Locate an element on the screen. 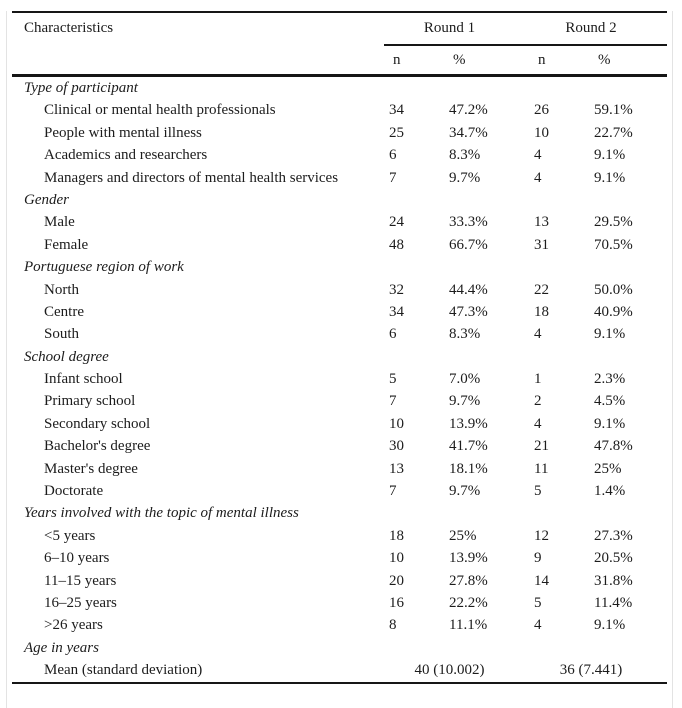  n-round2: 13 is located at coordinates (541, 222).